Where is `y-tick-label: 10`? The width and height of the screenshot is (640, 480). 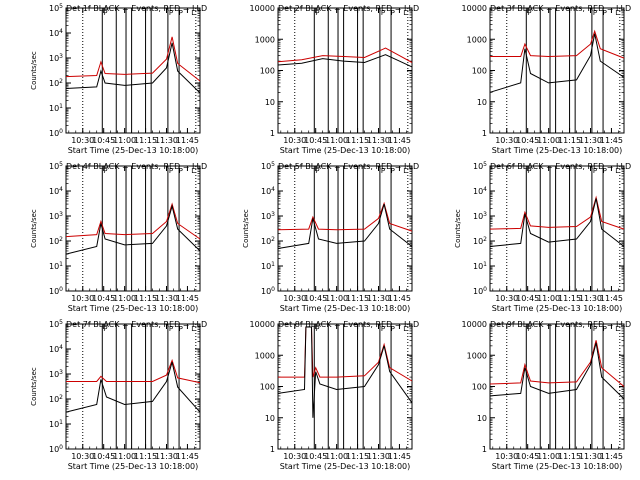 y-tick-label: 10 is located at coordinates (482, 102).